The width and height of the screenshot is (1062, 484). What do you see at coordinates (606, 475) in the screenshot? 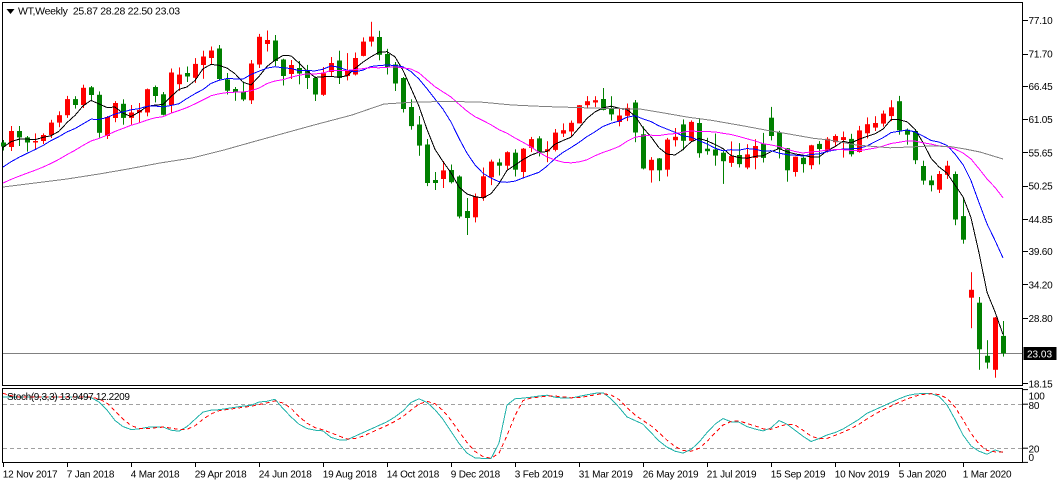
I see `svg-text: 31 Mar 2019` at bounding box center [606, 475].